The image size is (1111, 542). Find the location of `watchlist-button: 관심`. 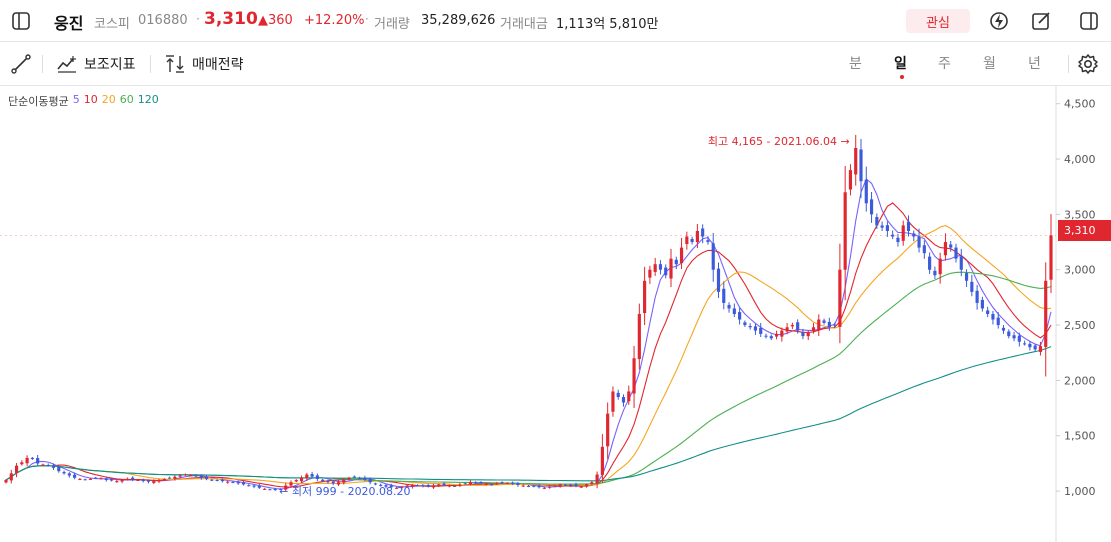

watchlist-button: 관심 is located at coordinates (938, 21).